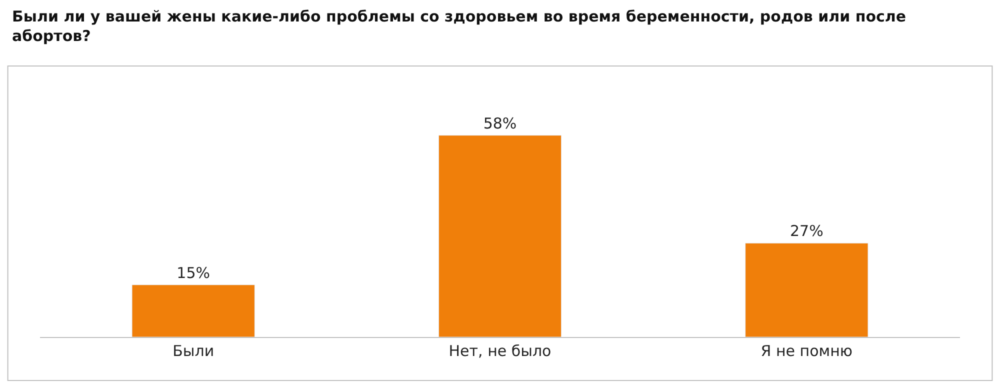  What do you see at coordinates (193, 273) in the screenshot?
I see `data-label: 15%` at bounding box center [193, 273].